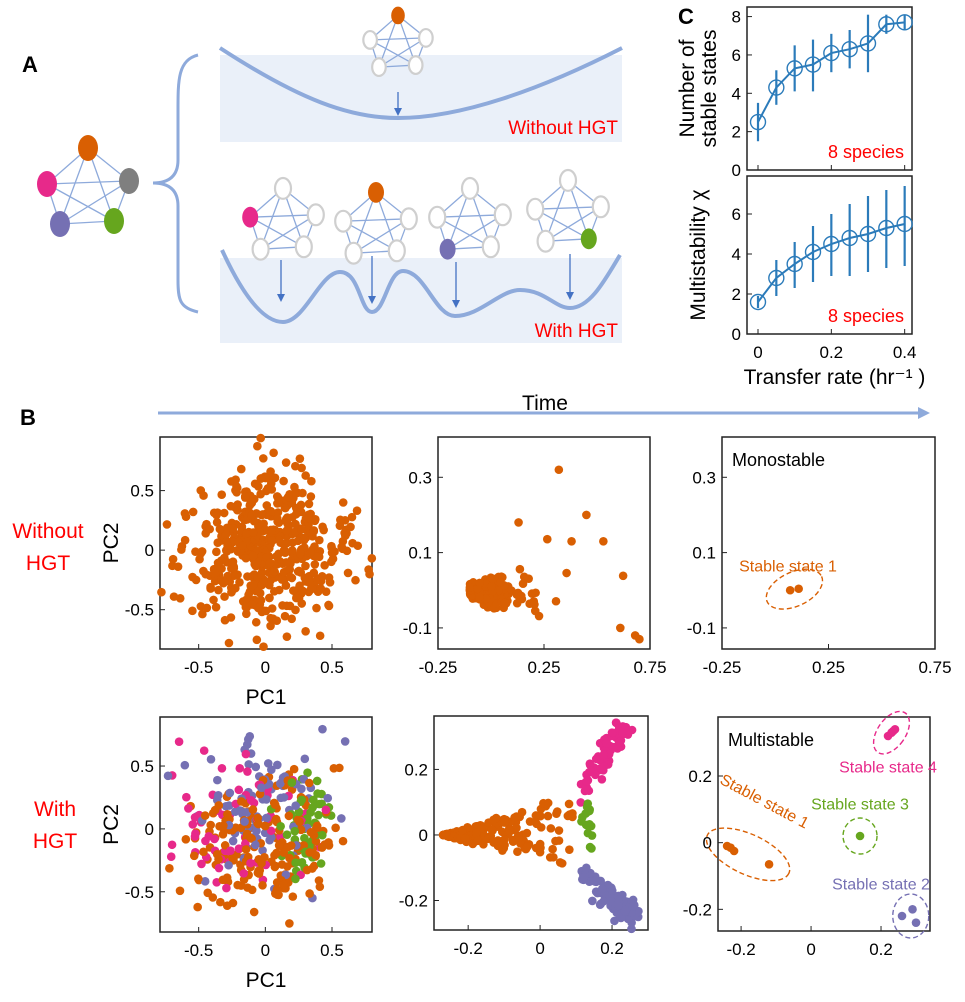 This screenshot has height=1002, width=965. I want to click on landscape-arrows, so click(425, 200).